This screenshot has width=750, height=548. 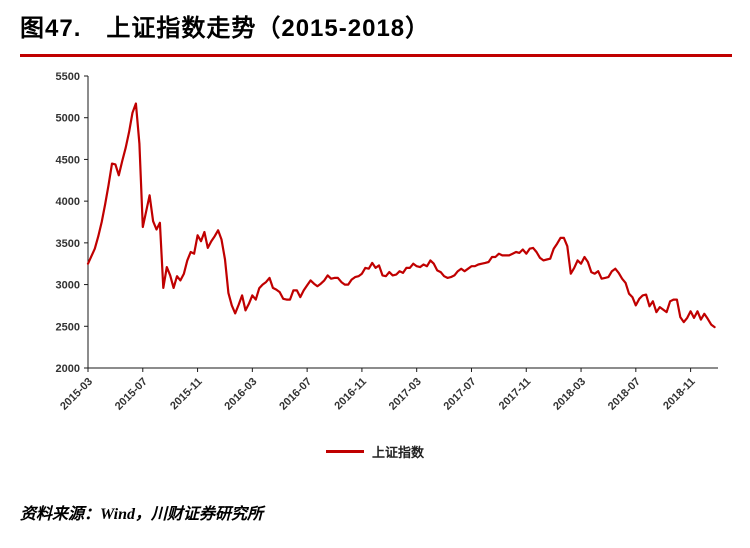 What do you see at coordinates (141, 514) in the screenshot?
I see `source-note: 资料来源：Wind，川财证券研究所` at bounding box center [141, 514].